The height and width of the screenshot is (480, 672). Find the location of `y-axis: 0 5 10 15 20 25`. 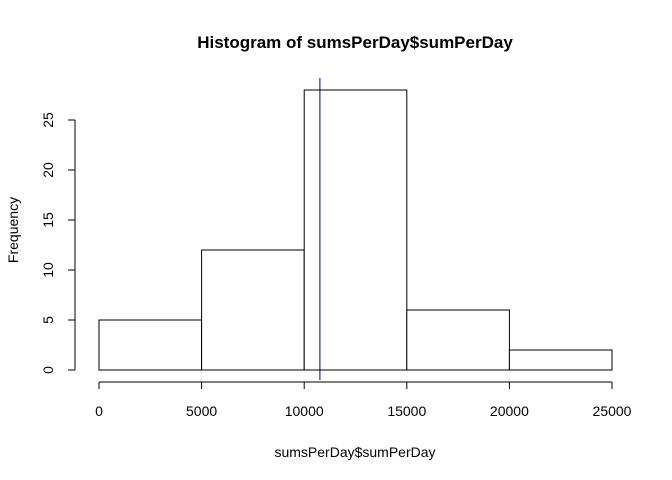

y-axis: 0 5 10 15 20 25 is located at coordinates (58, 243).